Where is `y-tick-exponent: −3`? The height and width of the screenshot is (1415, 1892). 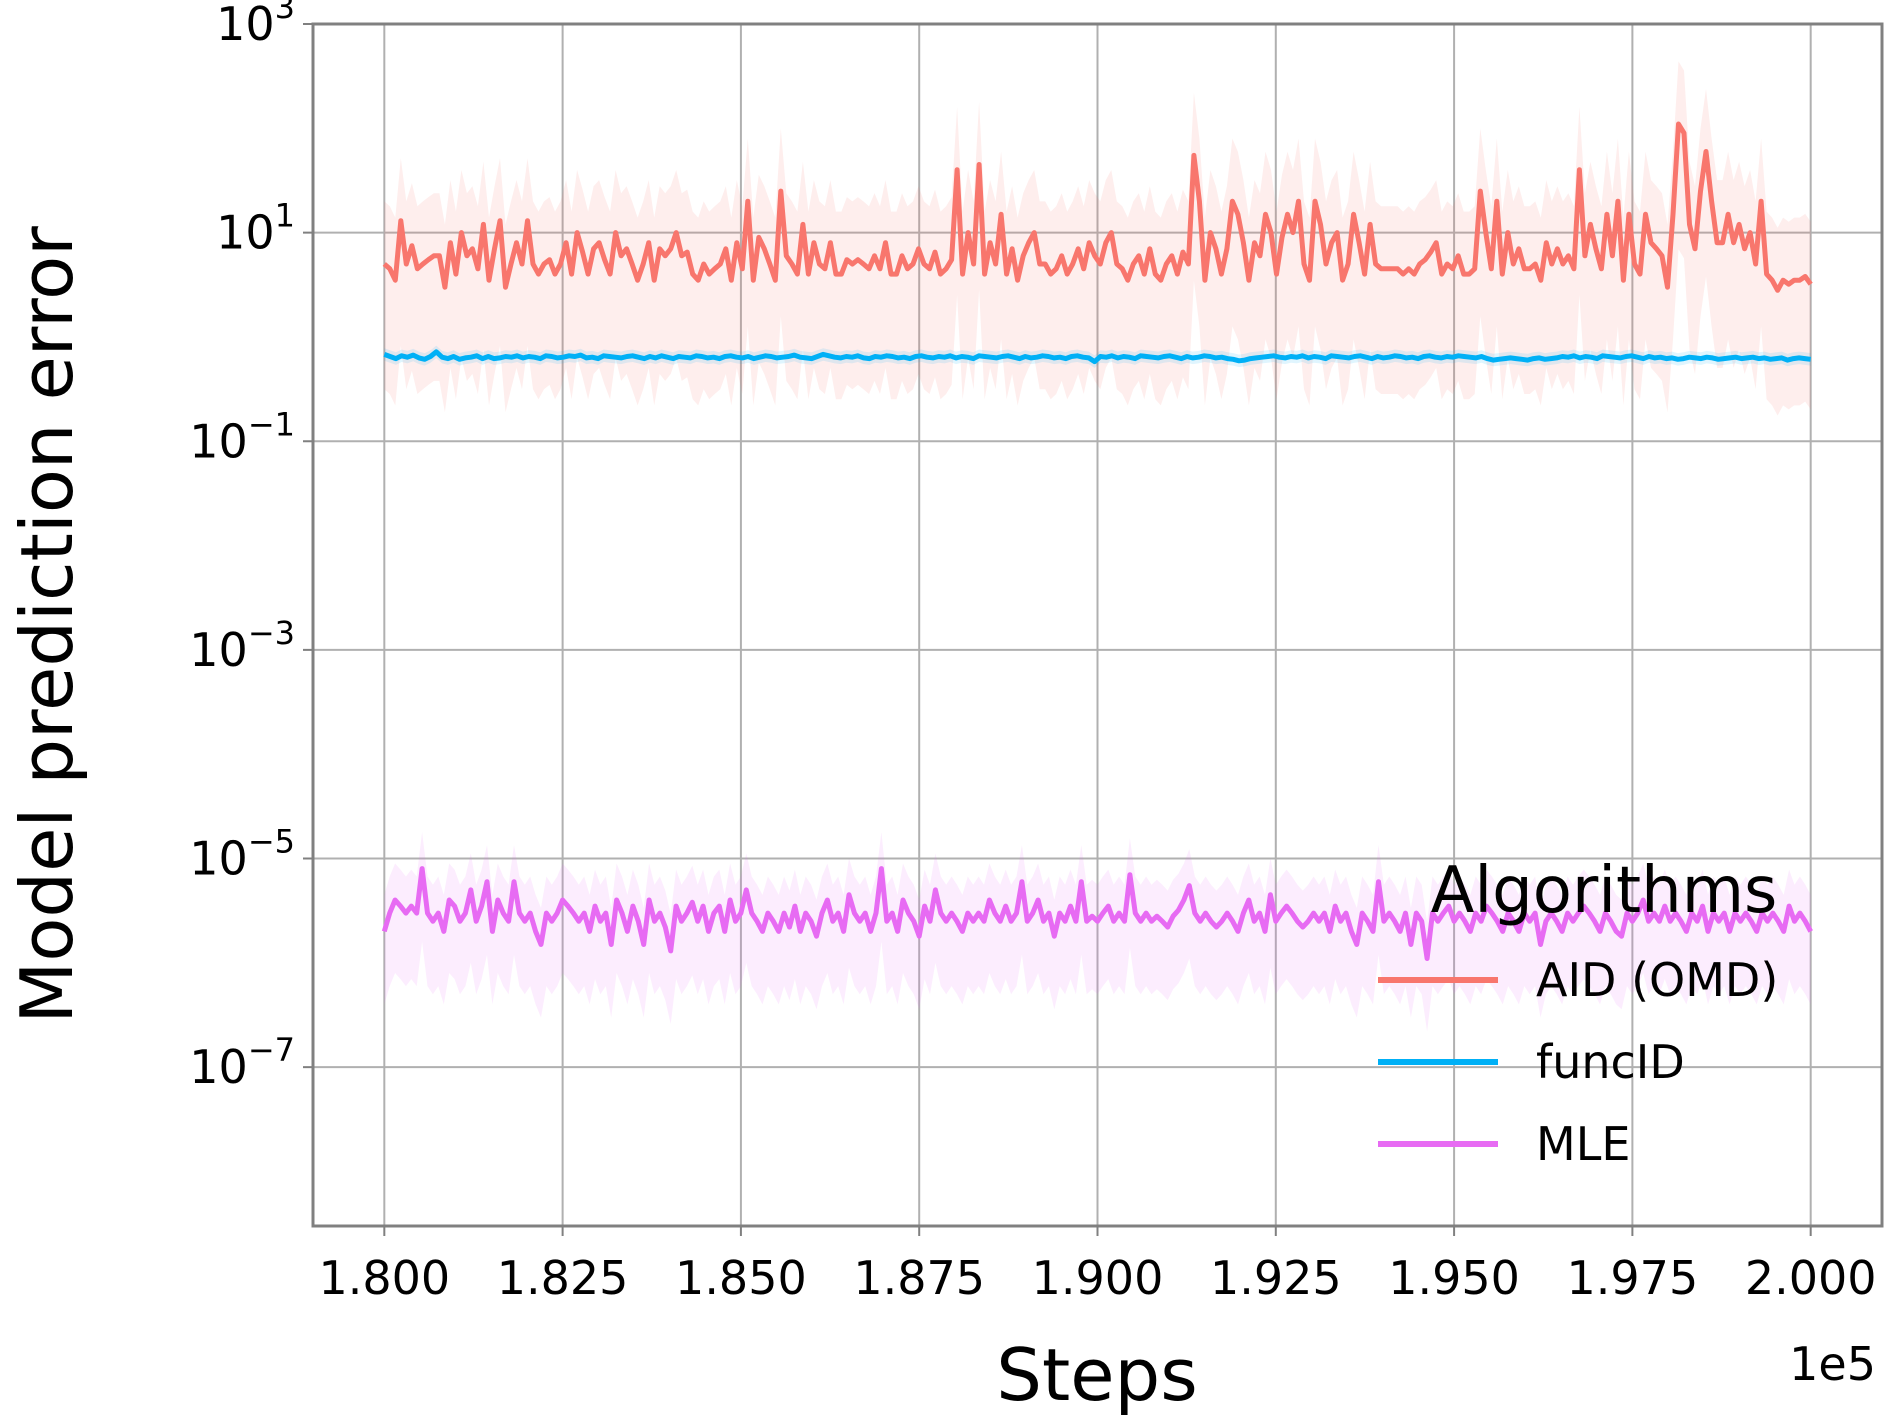
y-tick-exponent: −3 is located at coordinates (271, 633).